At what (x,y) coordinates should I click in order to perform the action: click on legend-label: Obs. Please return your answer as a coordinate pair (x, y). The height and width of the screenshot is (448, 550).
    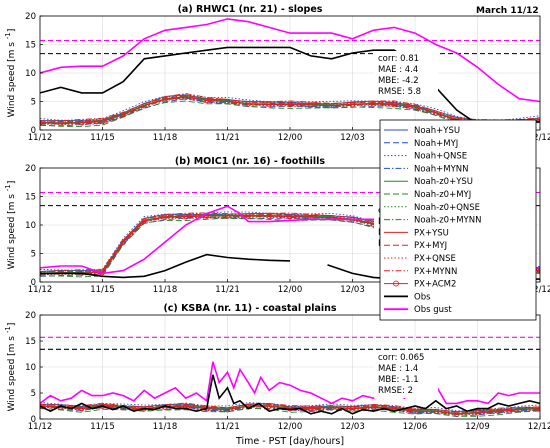
    Looking at the image, I should click on (422, 297).